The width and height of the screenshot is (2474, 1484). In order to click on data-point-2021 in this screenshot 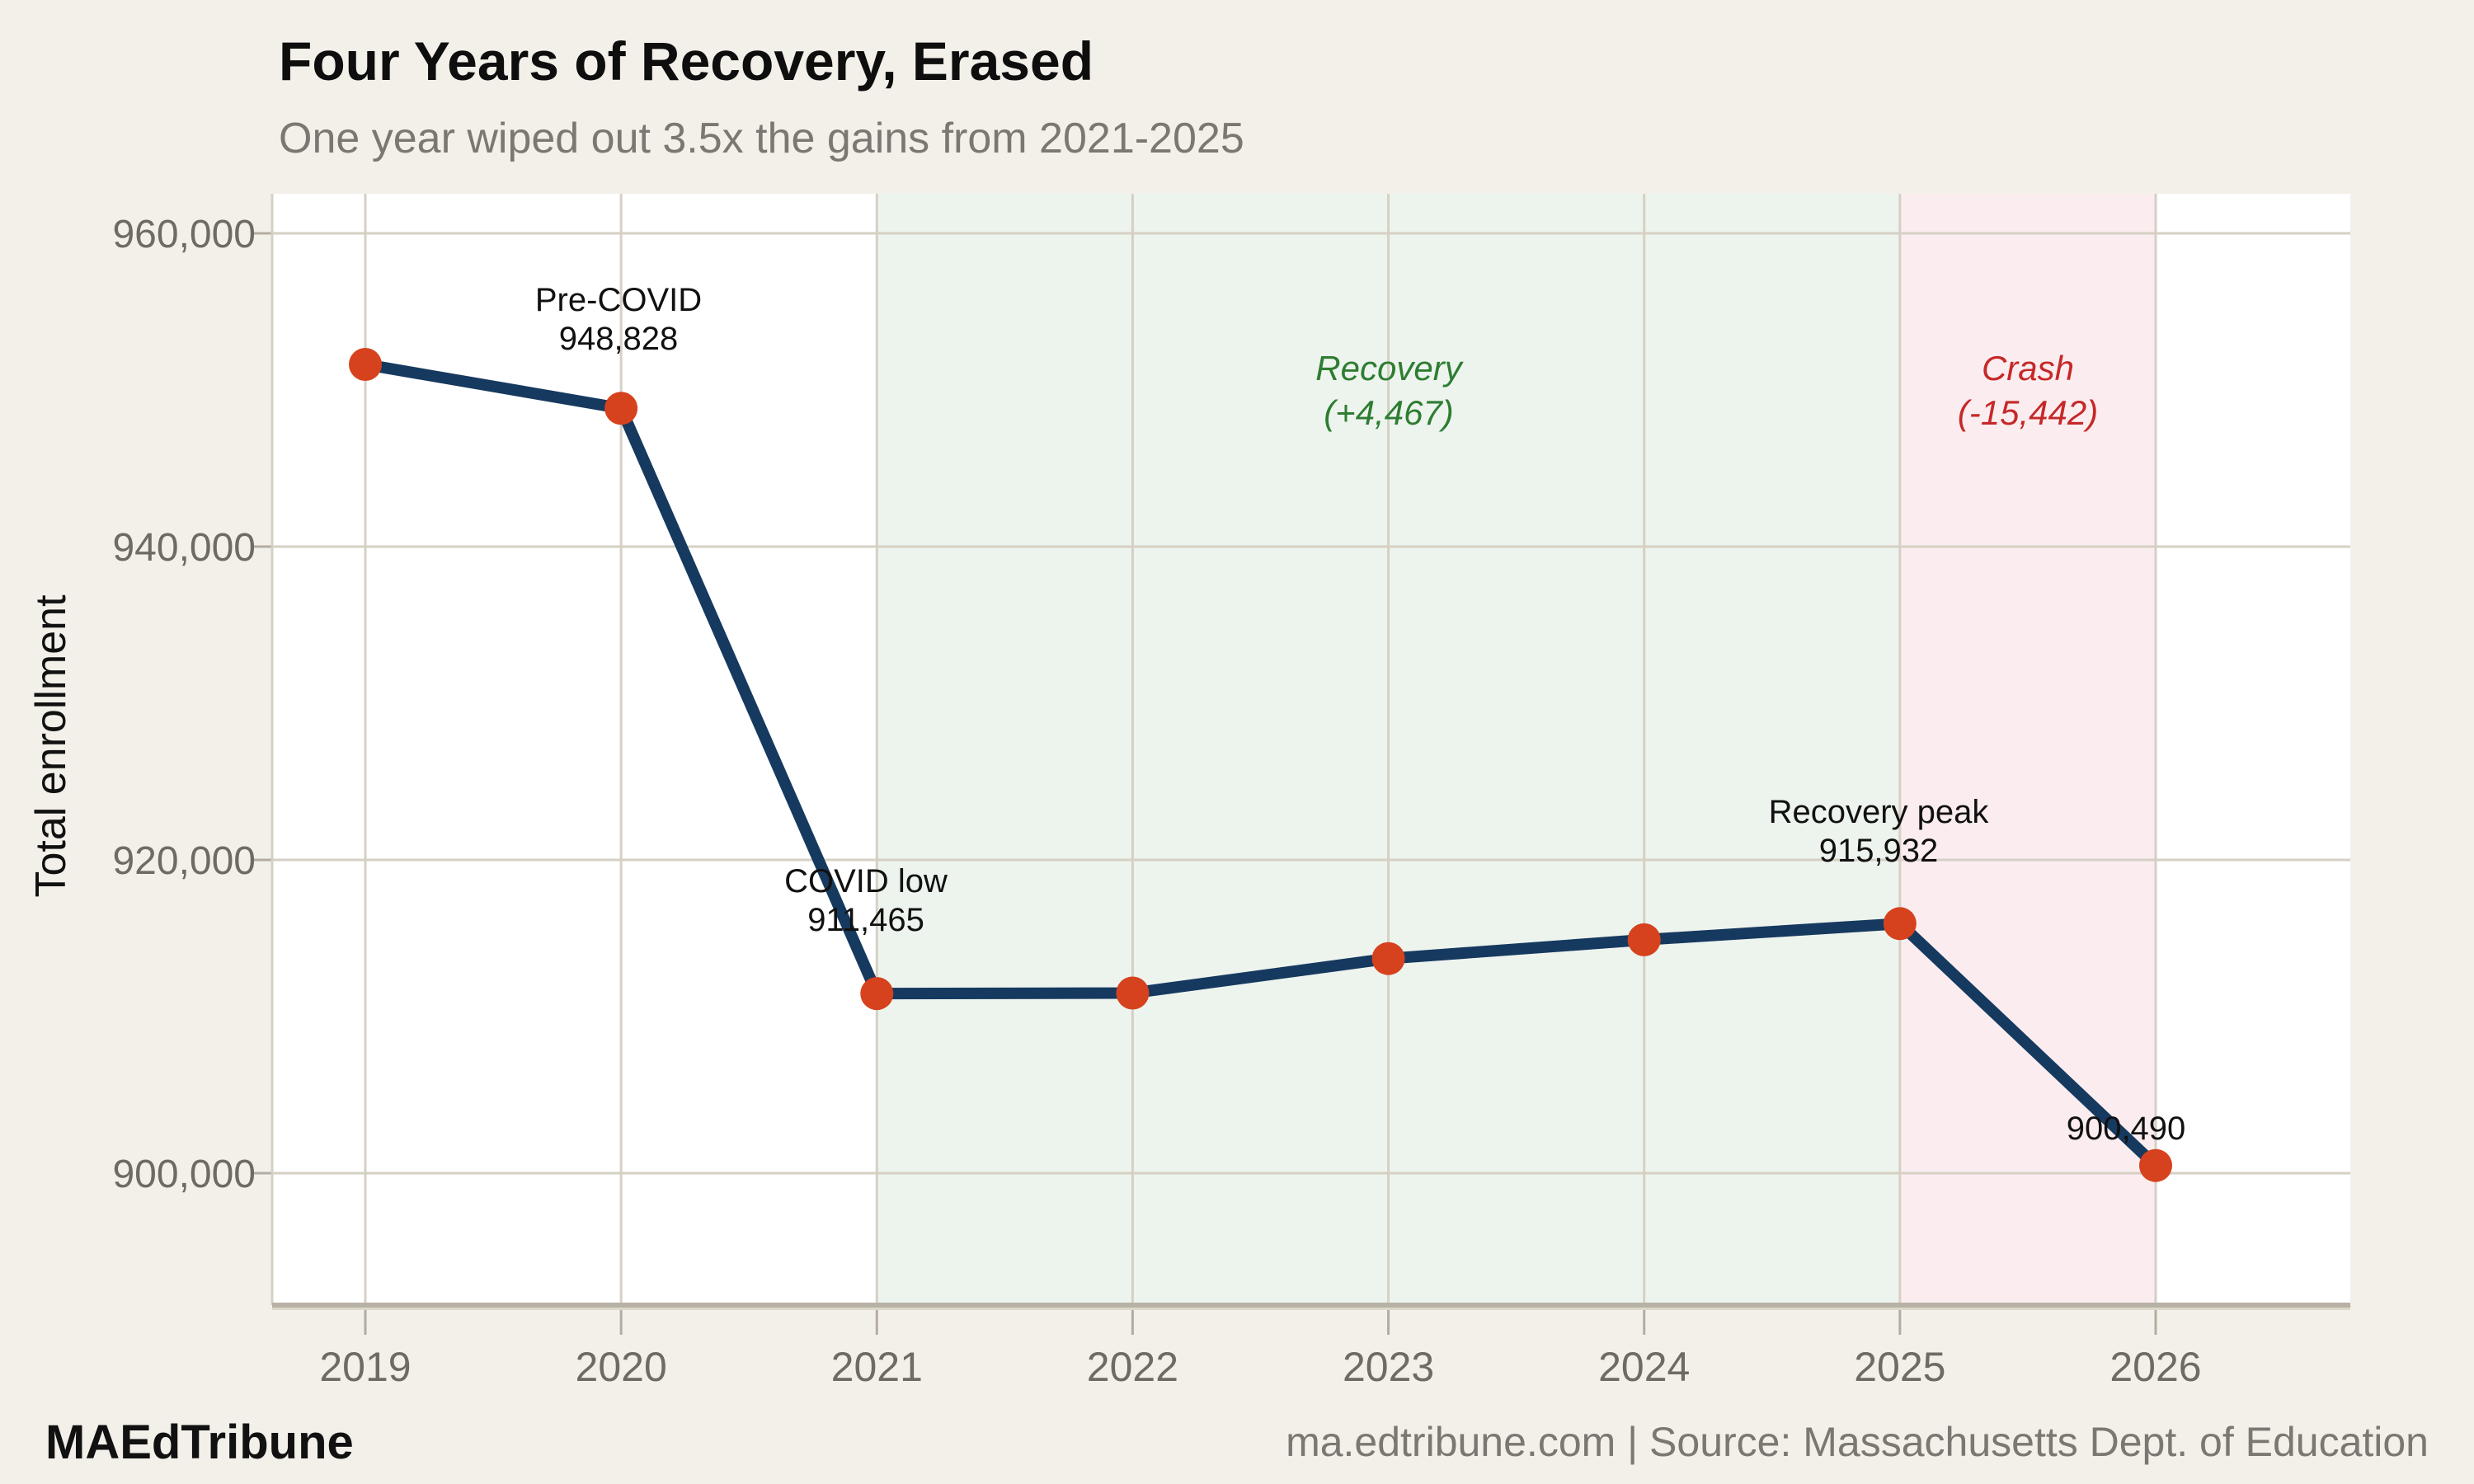, I will do `click(877, 994)`.